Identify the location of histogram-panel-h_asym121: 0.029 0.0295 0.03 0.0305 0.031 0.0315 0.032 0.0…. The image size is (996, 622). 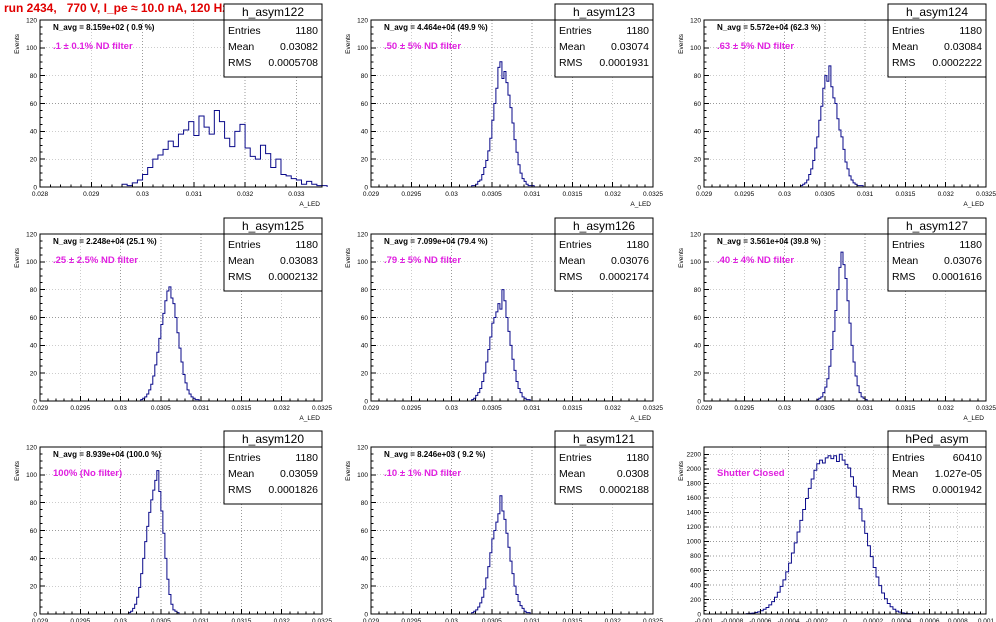
(504, 526).